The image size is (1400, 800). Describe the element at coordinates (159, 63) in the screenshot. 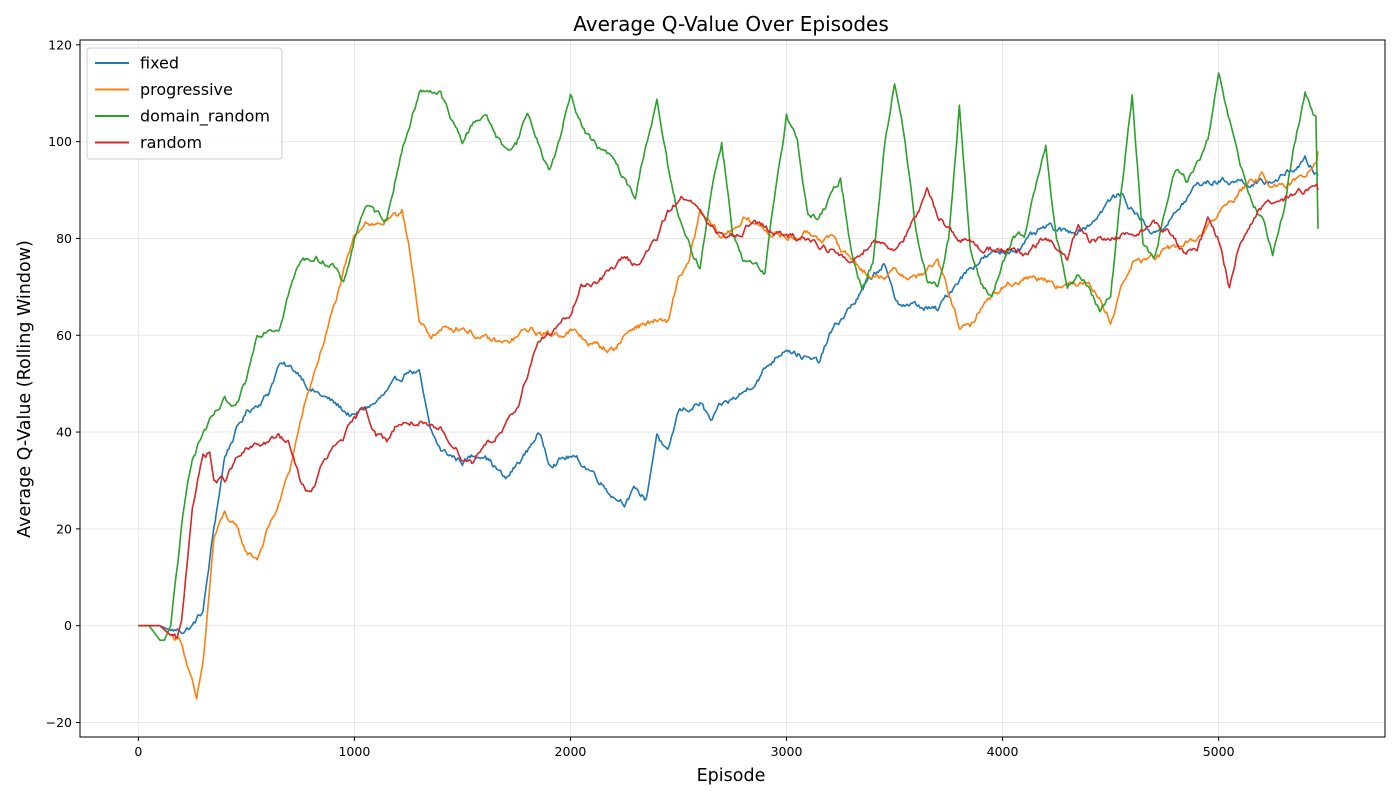

I see `legend-label-fixed: fixed` at that location.